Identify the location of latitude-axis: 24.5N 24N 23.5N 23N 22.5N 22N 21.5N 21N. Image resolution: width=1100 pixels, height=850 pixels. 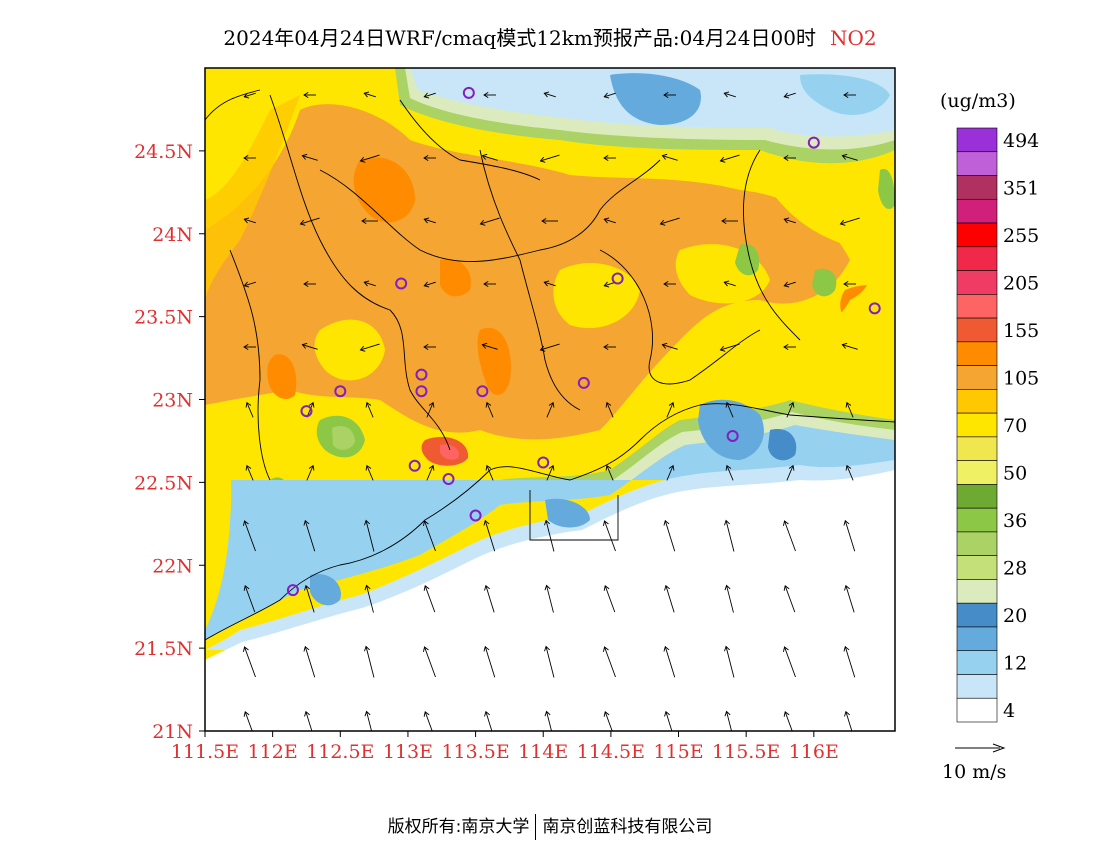
(169, 442).